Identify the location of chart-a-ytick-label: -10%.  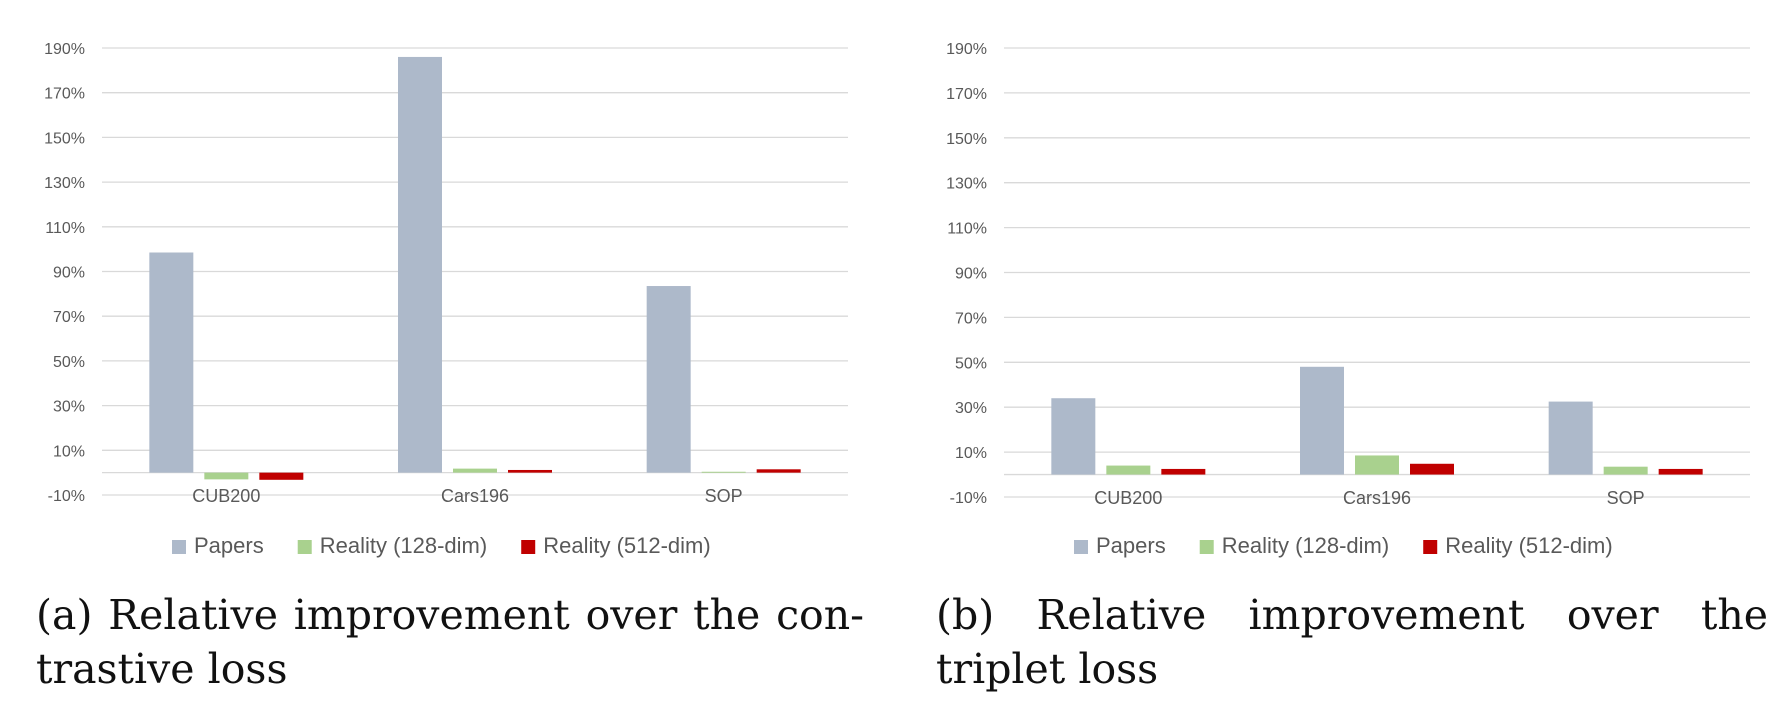
(66, 496).